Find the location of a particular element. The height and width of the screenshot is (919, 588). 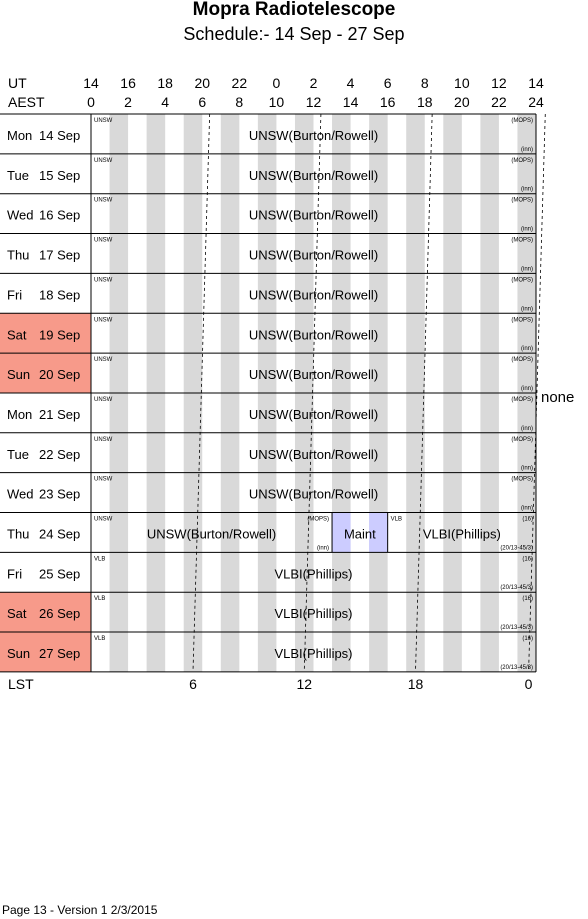

aest-tick-label: 2 is located at coordinates (128, 102).